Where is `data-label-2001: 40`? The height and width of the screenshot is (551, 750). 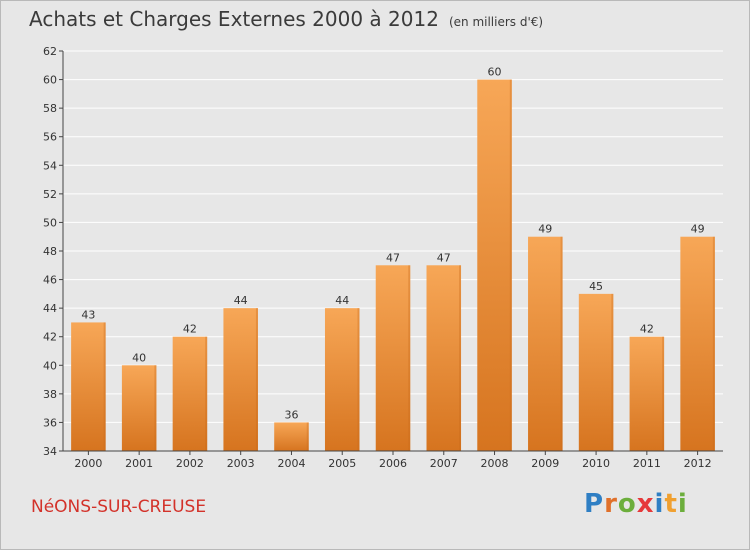
data-label-2001: 40 is located at coordinates (139, 357).